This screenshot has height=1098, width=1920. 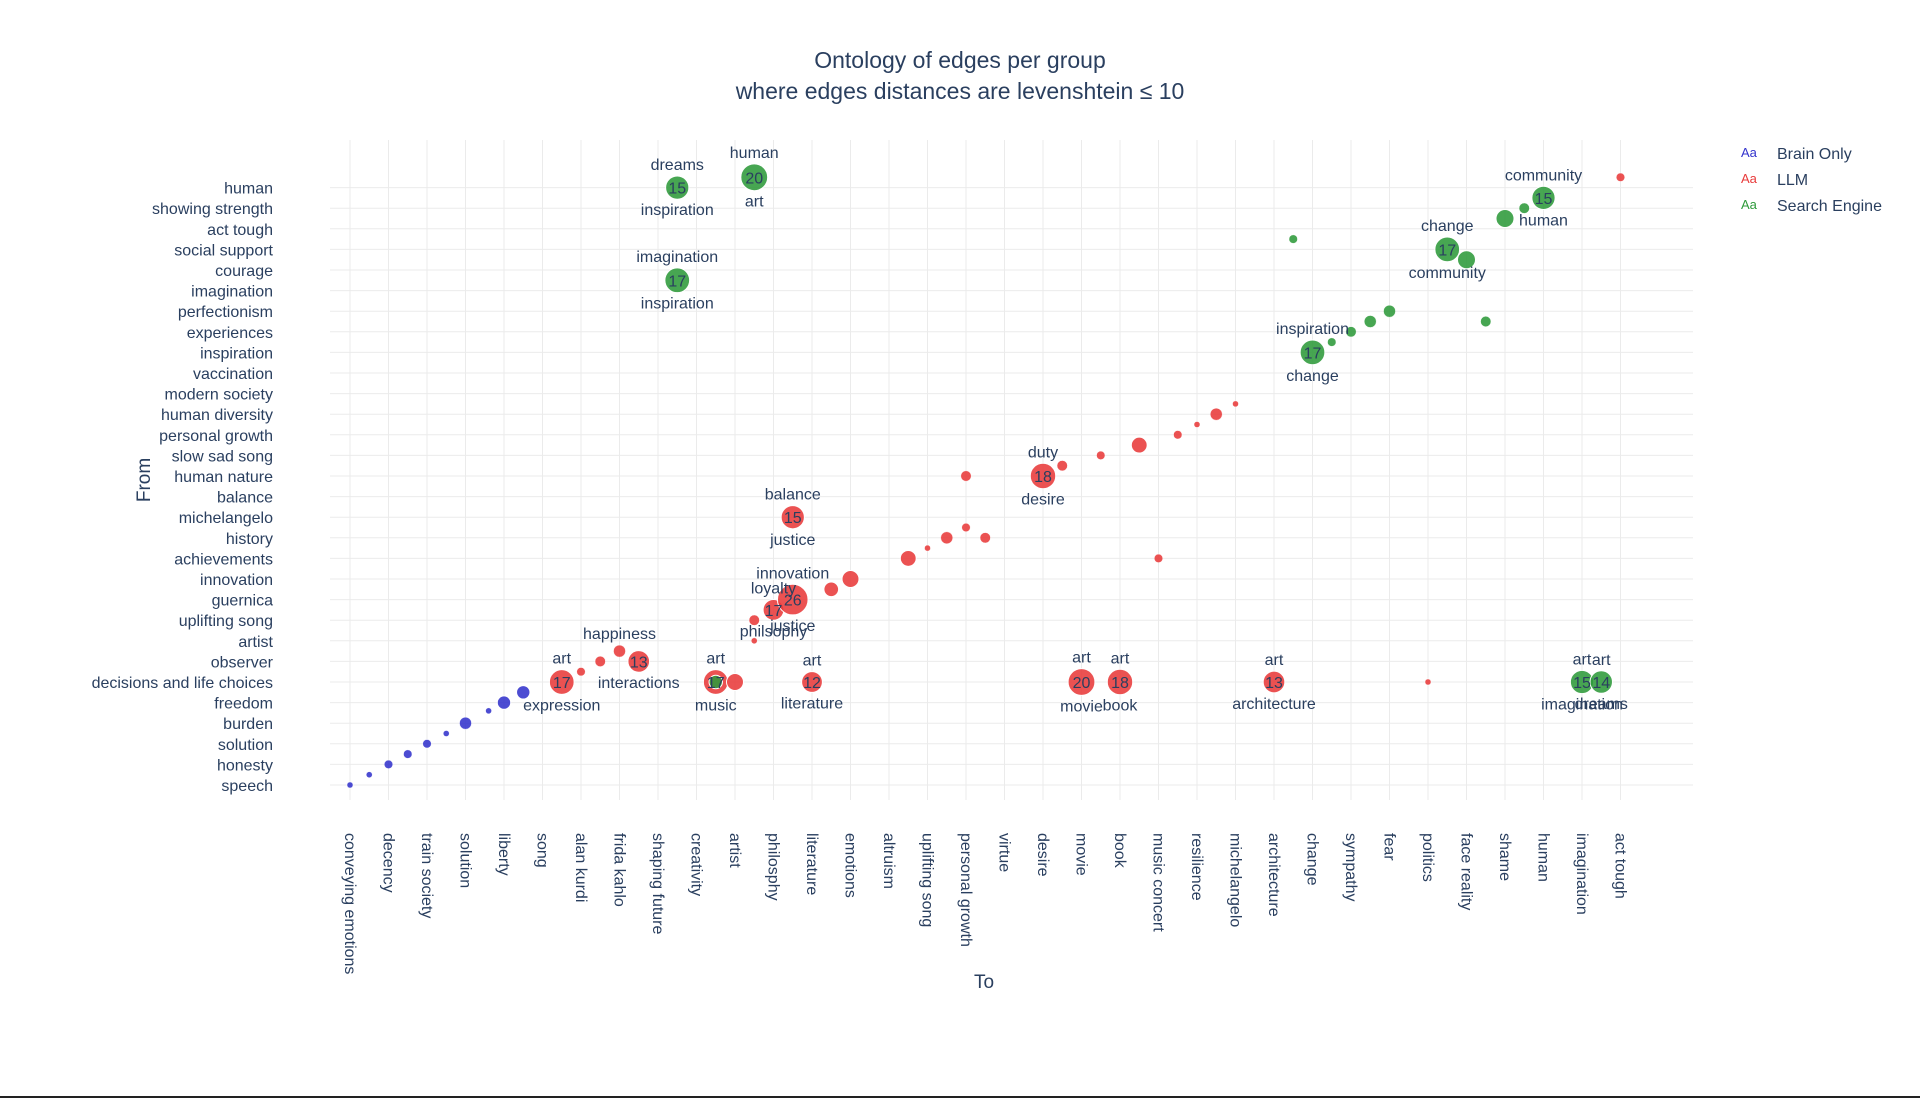 I want to click on x-tick-label: face reality, so click(x=1466, y=871).